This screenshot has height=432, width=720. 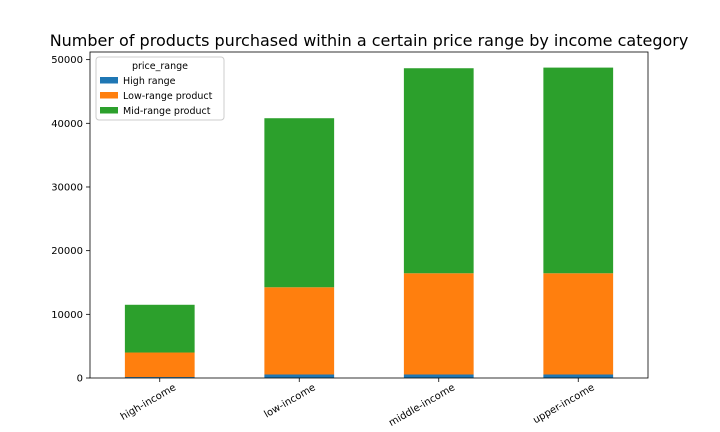 What do you see at coordinates (563, 404) in the screenshot?
I see `x-tick-label: upper-income` at bounding box center [563, 404].